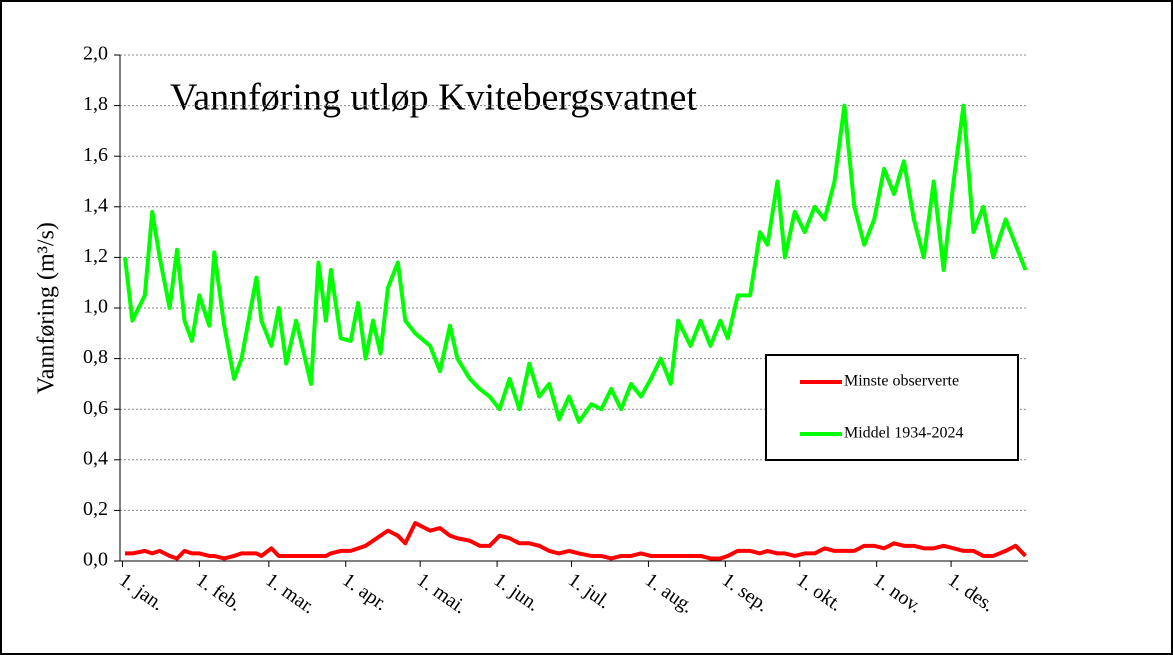  What do you see at coordinates (95, 155) in the screenshot?
I see `y-tick-label: 1,6` at bounding box center [95, 155].